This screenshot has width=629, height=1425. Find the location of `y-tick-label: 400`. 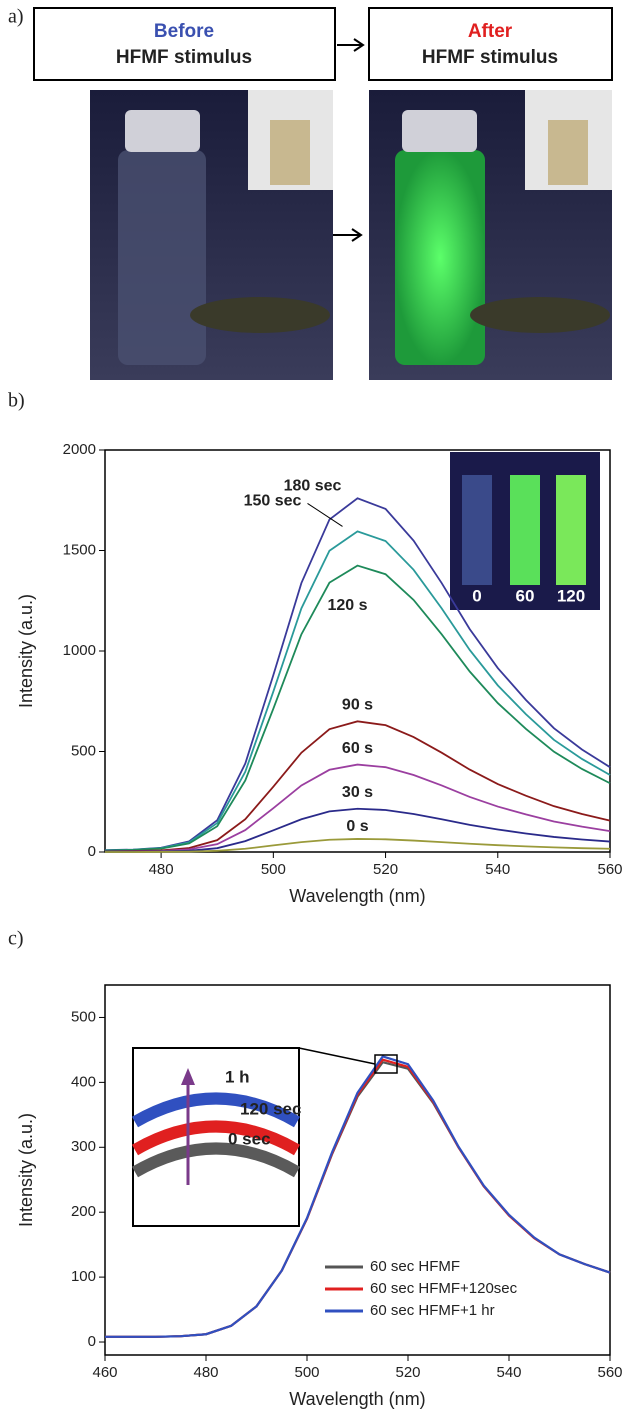

y-tick-label: 400 is located at coordinates (83, 1081).